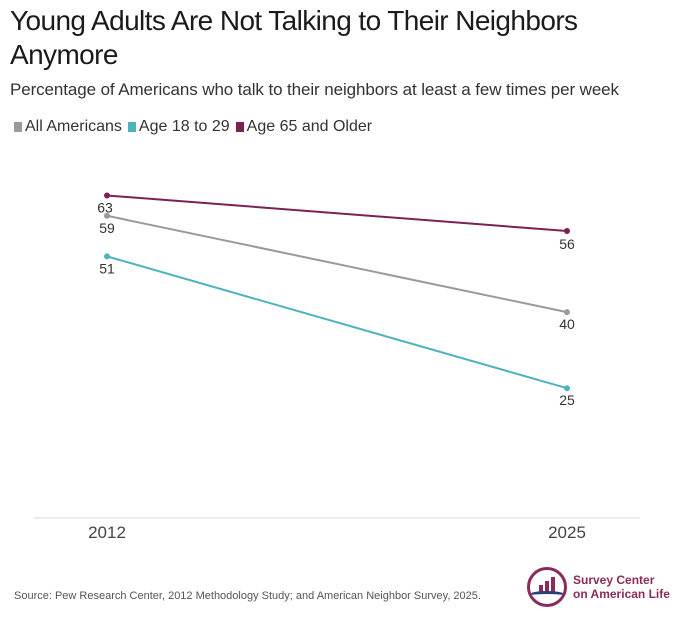 The height and width of the screenshot is (627, 680). Describe the element at coordinates (567, 244) in the screenshot. I see `data-label-age-65-and-older-2025: 56` at that location.